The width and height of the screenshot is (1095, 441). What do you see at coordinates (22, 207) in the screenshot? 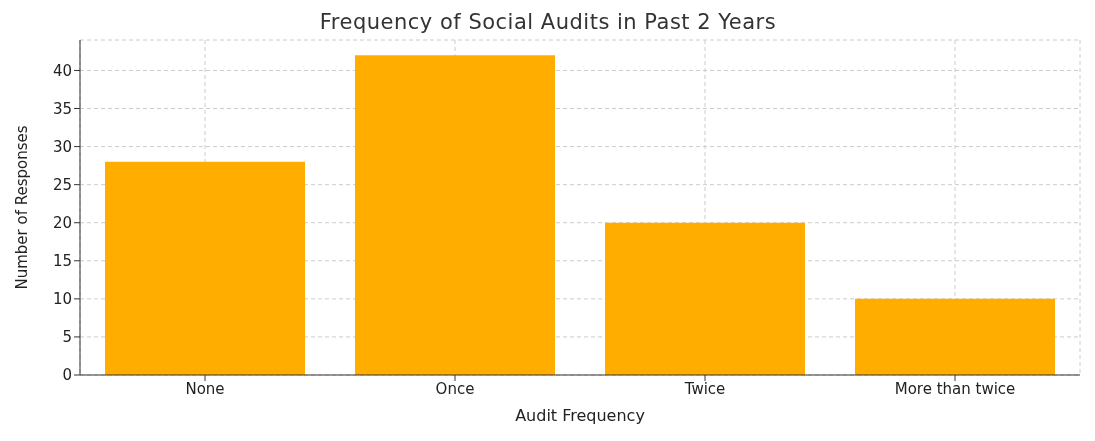
I see `y-axis-title: Number of Responses` at bounding box center [22, 207].